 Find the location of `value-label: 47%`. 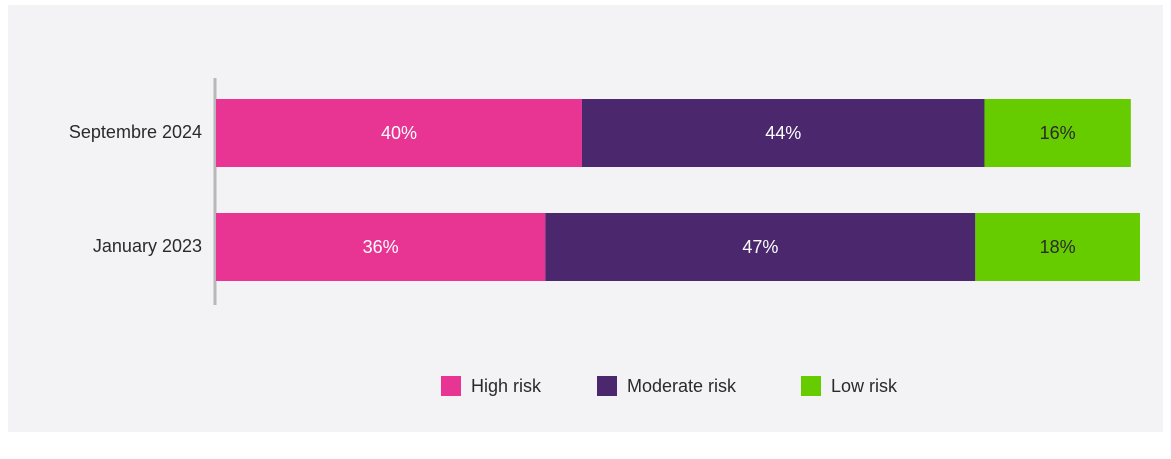

value-label: 47% is located at coordinates (760, 247).